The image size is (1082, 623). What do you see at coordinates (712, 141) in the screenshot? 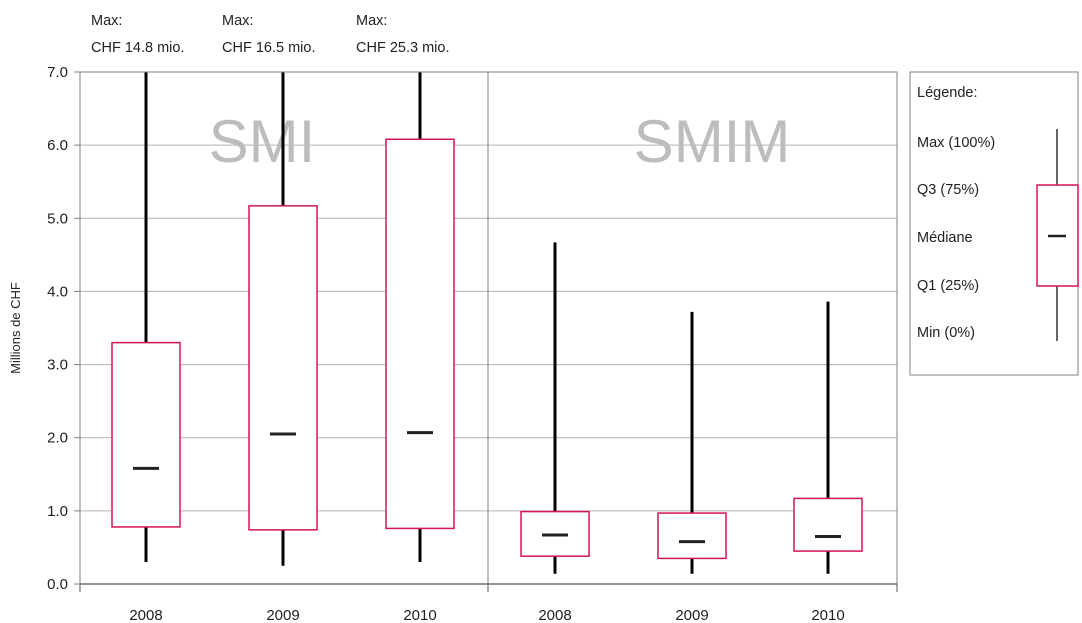
I see `panel-name-smim: SMIM` at bounding box center [712, 141].